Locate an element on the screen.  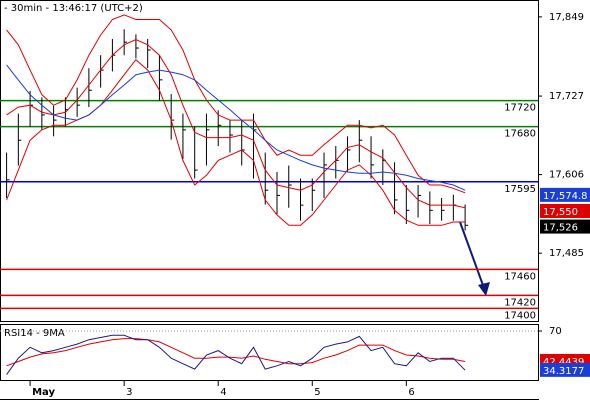
x-tick-label: May is located at coordinates (43, 392).